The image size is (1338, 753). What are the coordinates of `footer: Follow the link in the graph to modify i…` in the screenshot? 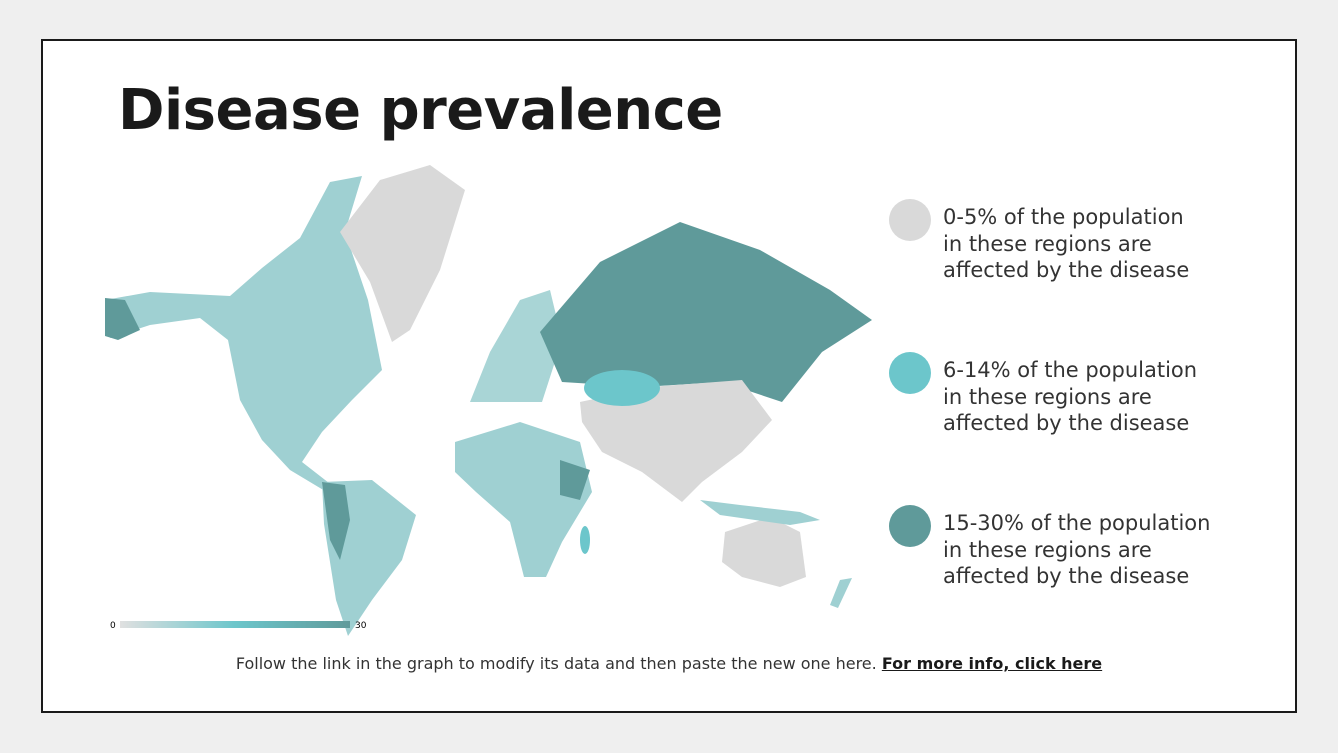 It's located at (669, 663).